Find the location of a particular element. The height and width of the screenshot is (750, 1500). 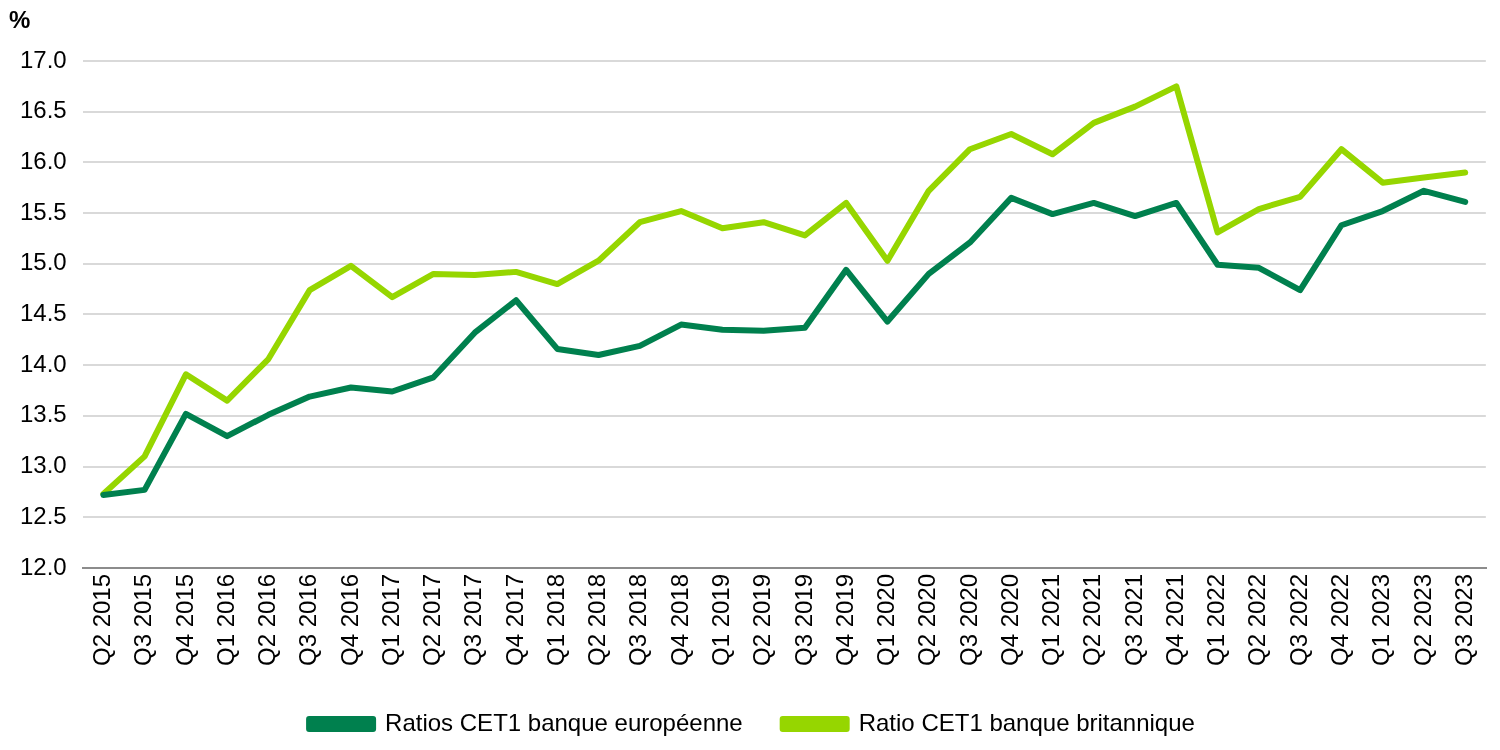

x-tick-label: Q2 2018 is located at coordinates (597, 619).